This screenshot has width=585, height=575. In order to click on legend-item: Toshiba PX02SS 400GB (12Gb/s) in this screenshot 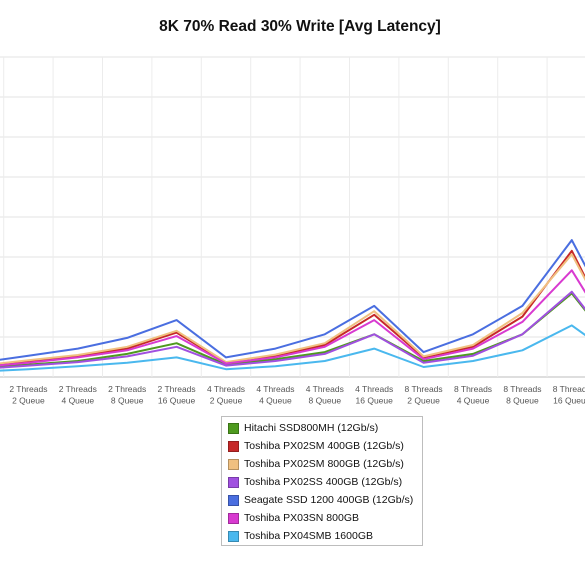, I will do `click(325, 482)`.